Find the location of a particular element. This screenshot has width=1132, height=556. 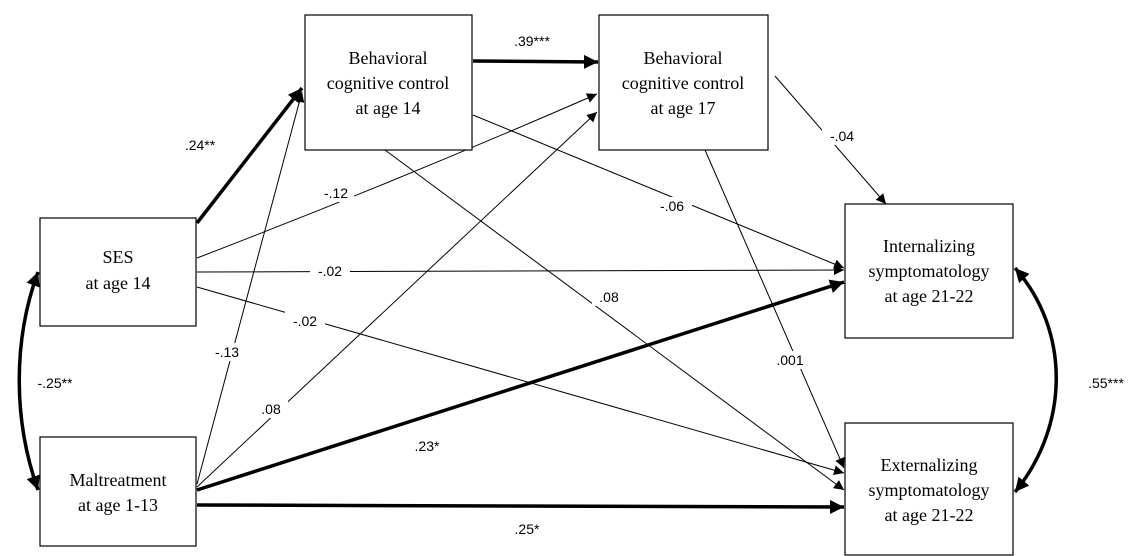

node-bcc14-line3: at age 14 is located at coordinates (388, 108).